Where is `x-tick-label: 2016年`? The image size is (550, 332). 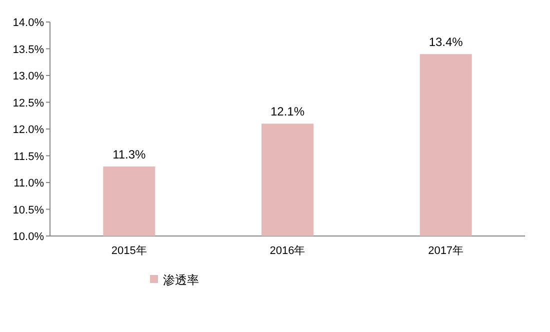 x-tick-label: 2016年 is located at coordinates (288, 251).